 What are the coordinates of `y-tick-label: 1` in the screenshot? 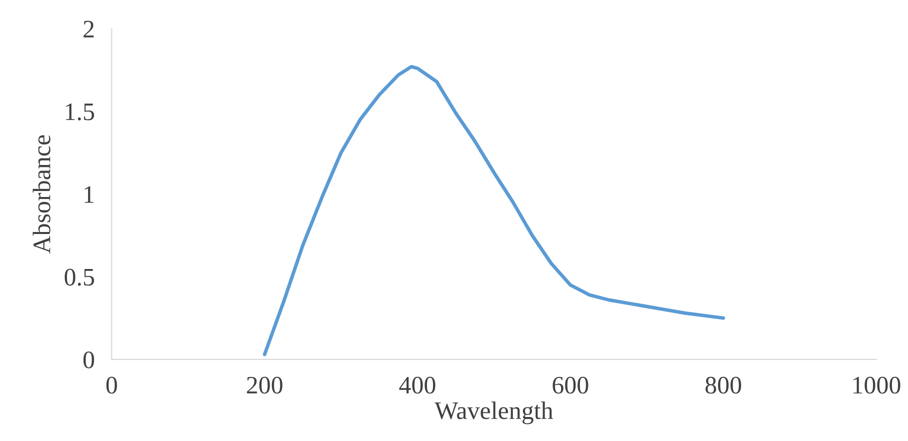 It's located at (89, 194).